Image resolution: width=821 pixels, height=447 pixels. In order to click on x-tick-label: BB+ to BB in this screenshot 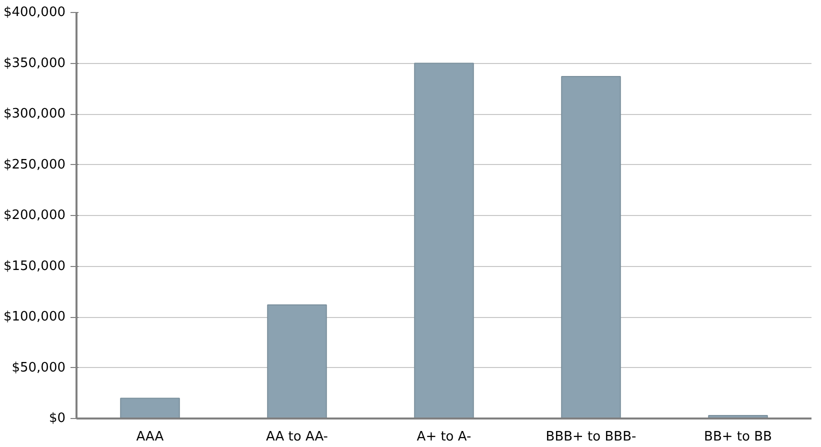, I will do `click(738, 437)`.